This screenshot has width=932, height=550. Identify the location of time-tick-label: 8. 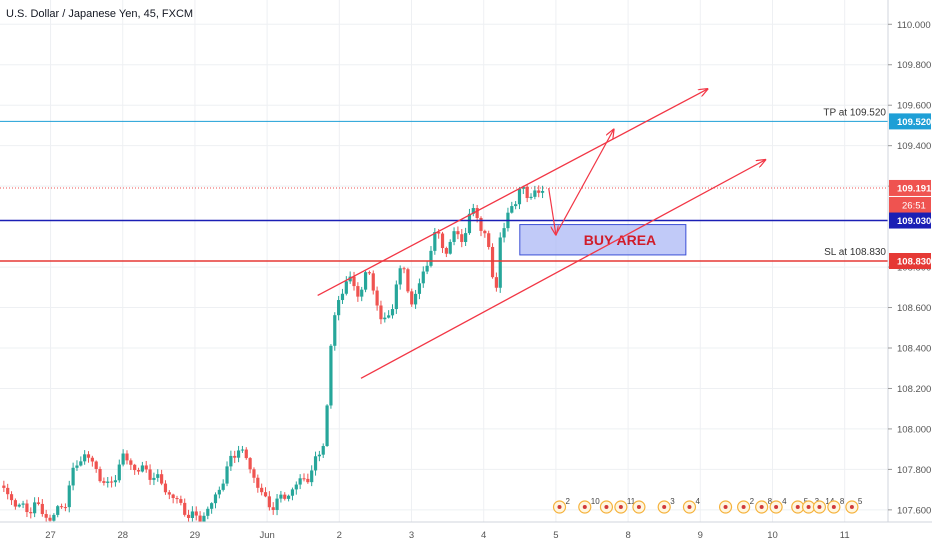
(627, 535).